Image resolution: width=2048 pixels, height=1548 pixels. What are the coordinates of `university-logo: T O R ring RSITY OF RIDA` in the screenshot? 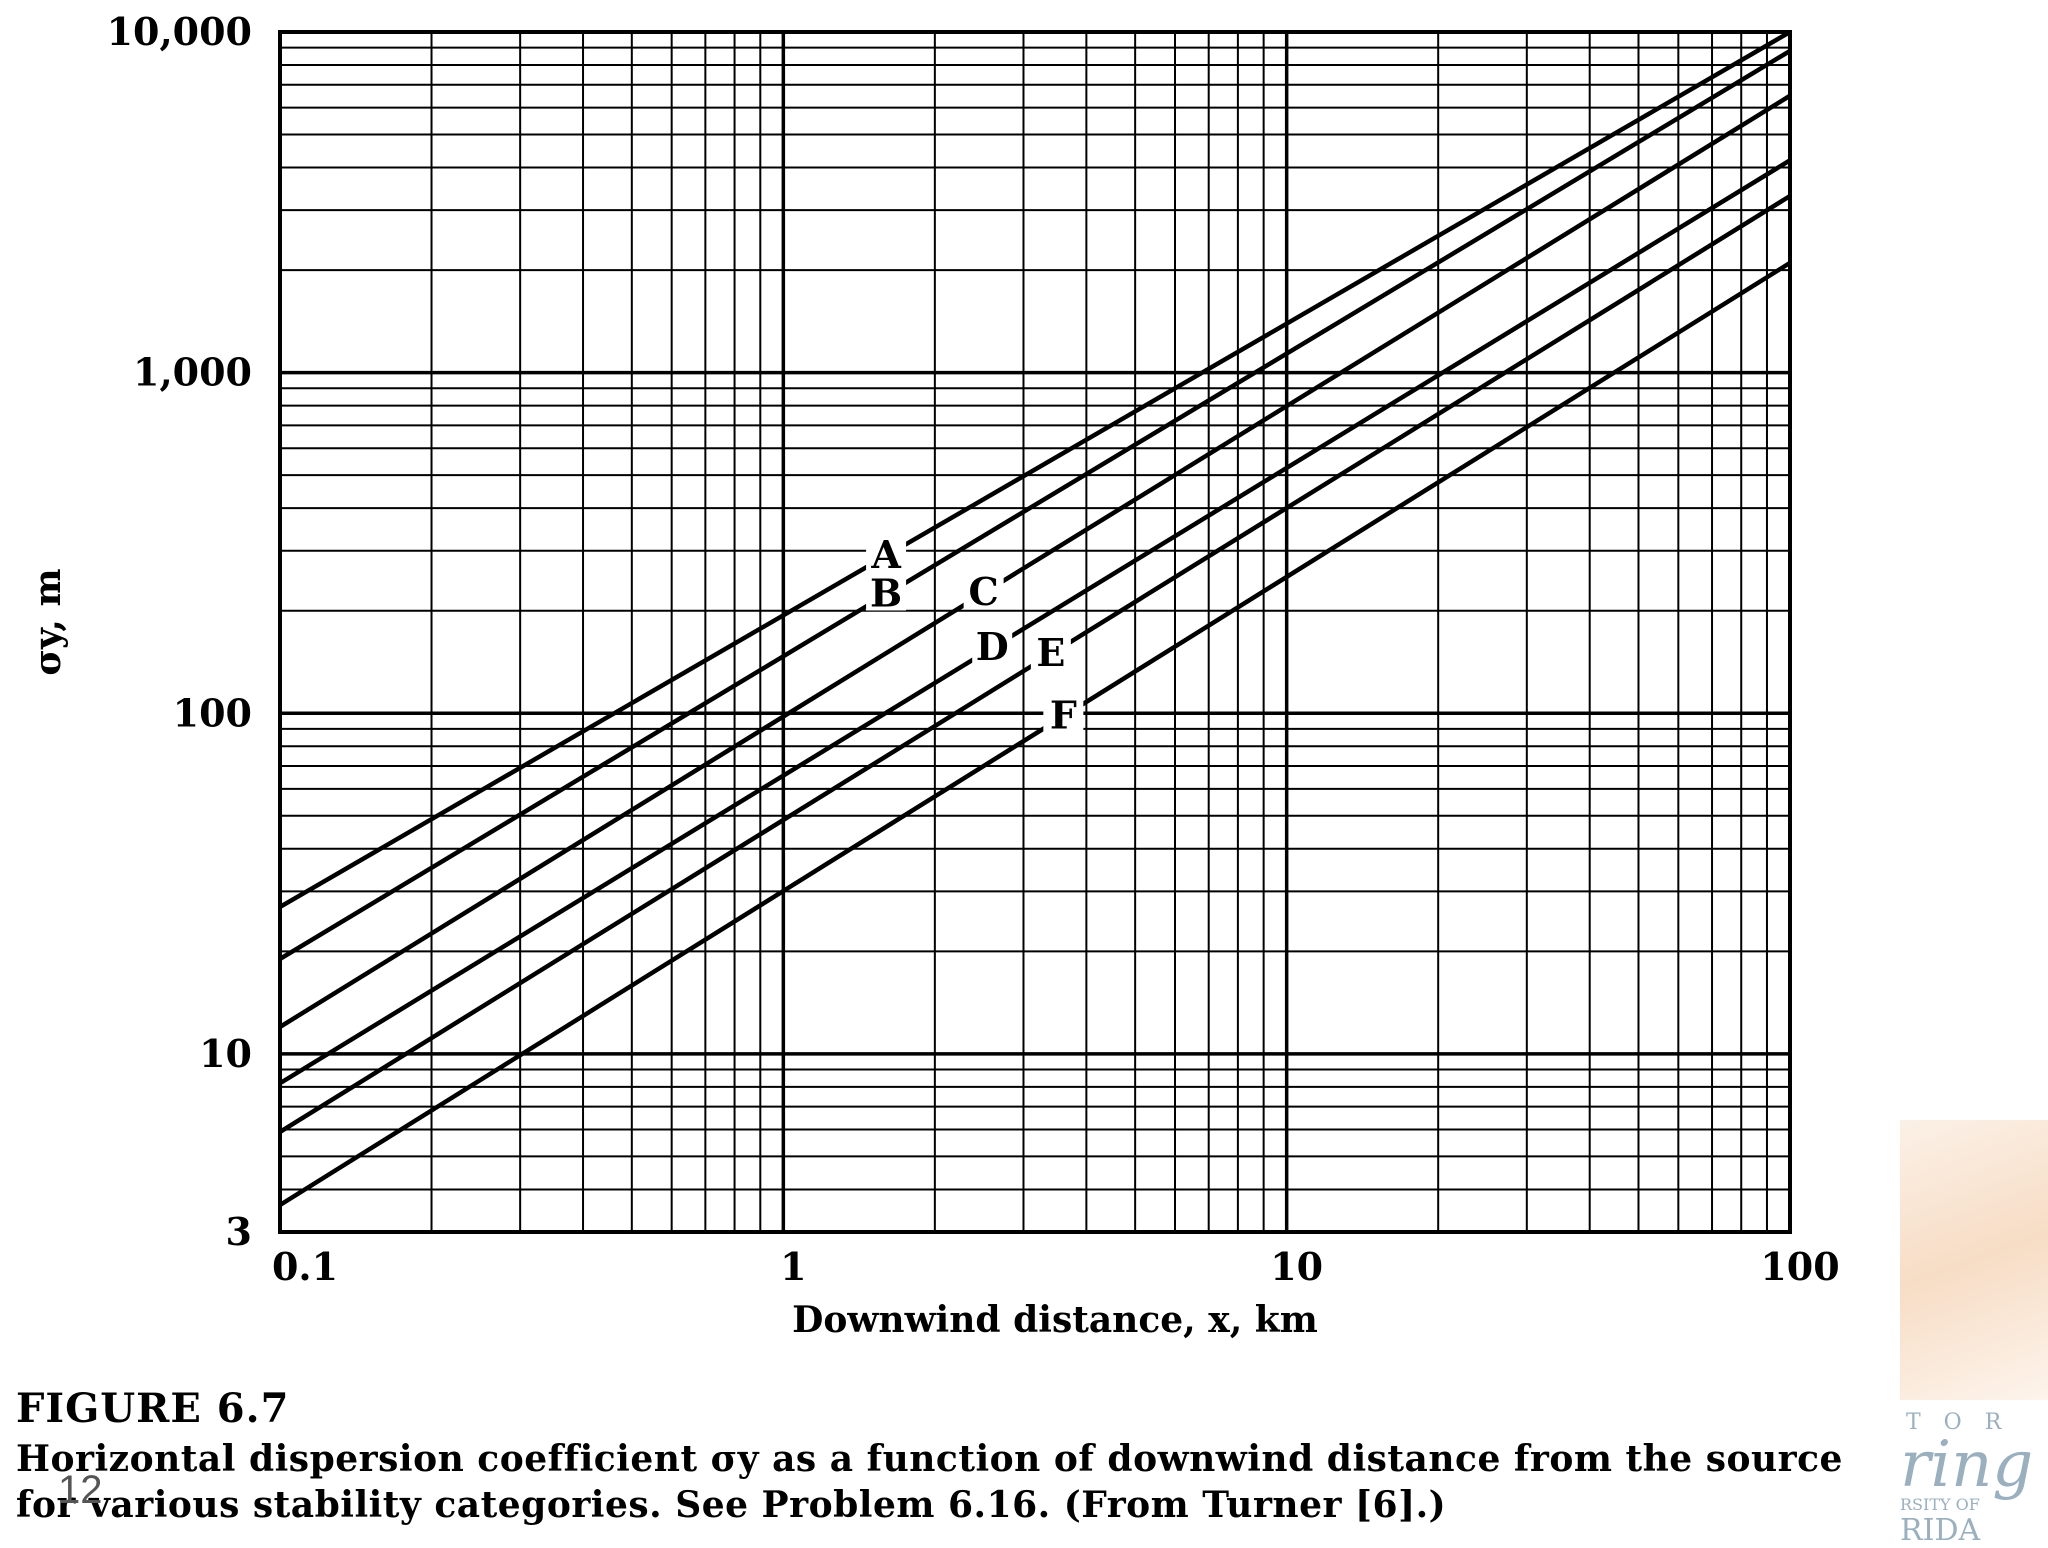 It's located at (1974, 1333).